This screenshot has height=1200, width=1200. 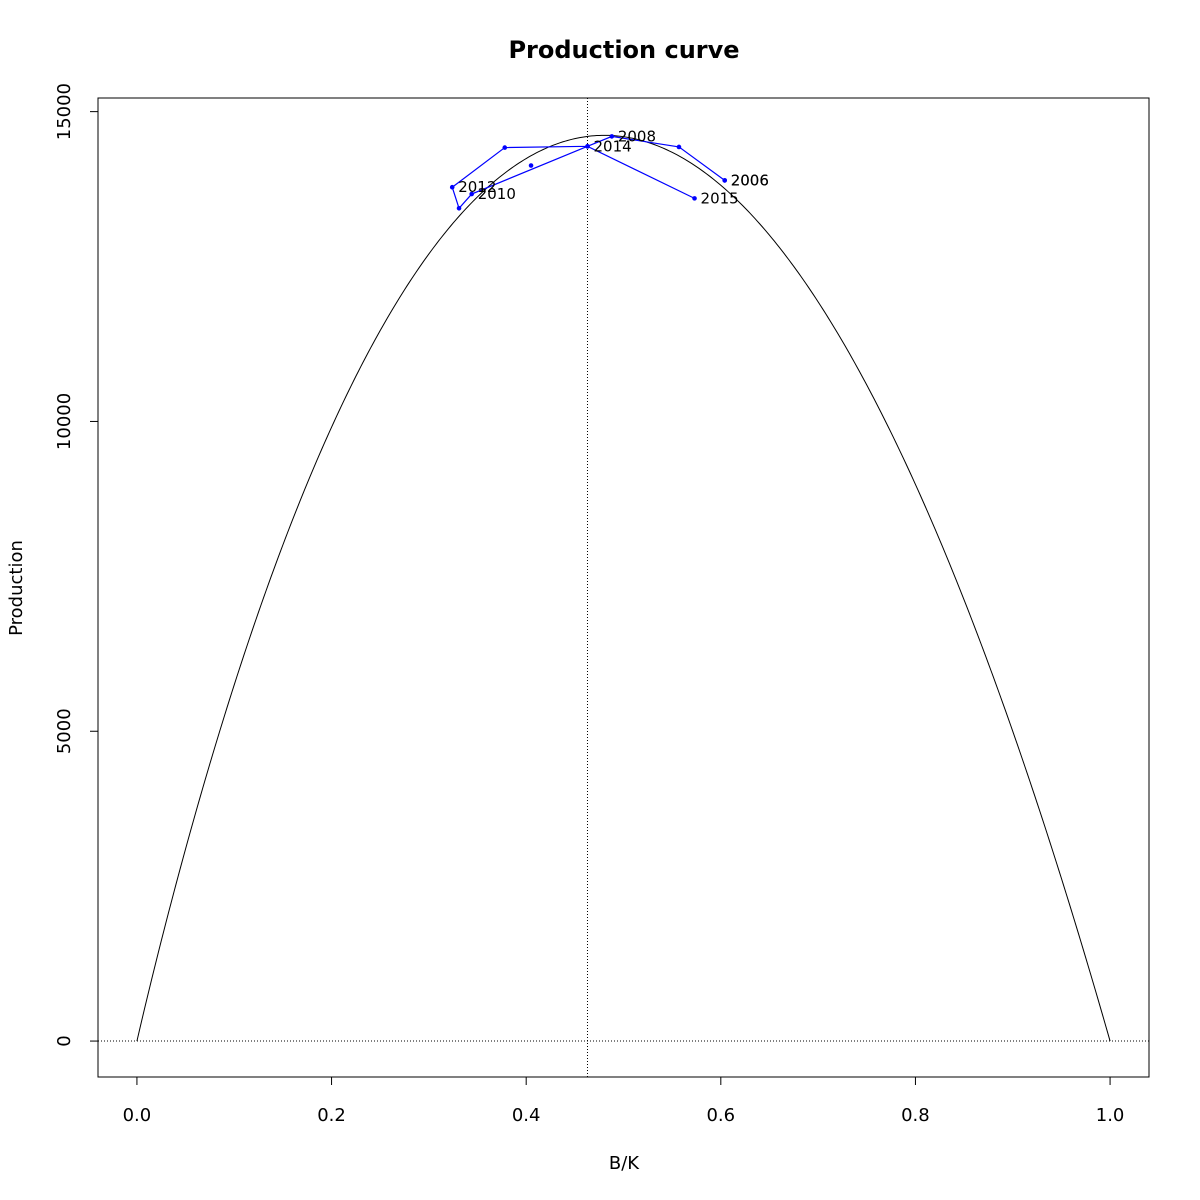 I want to click on x-tick-label: 1.0, so click(x=1110, y=1115).